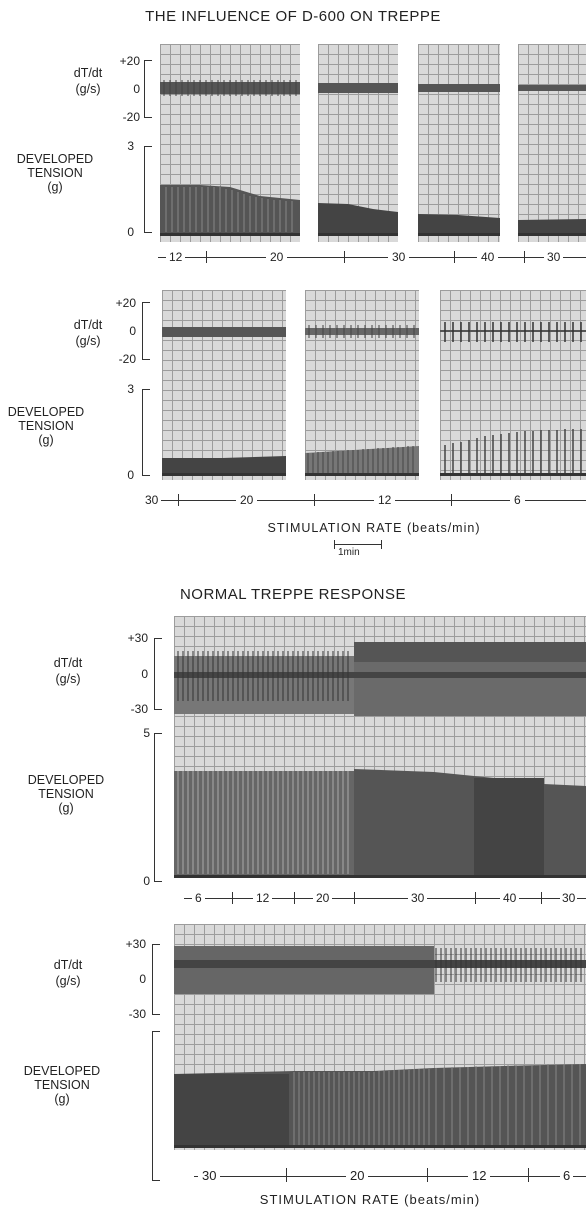 This screenshot has width=586, height=1213. Describe the element at coordinates (358, 544) in the screenshot. I see `scale-bar` at that location.